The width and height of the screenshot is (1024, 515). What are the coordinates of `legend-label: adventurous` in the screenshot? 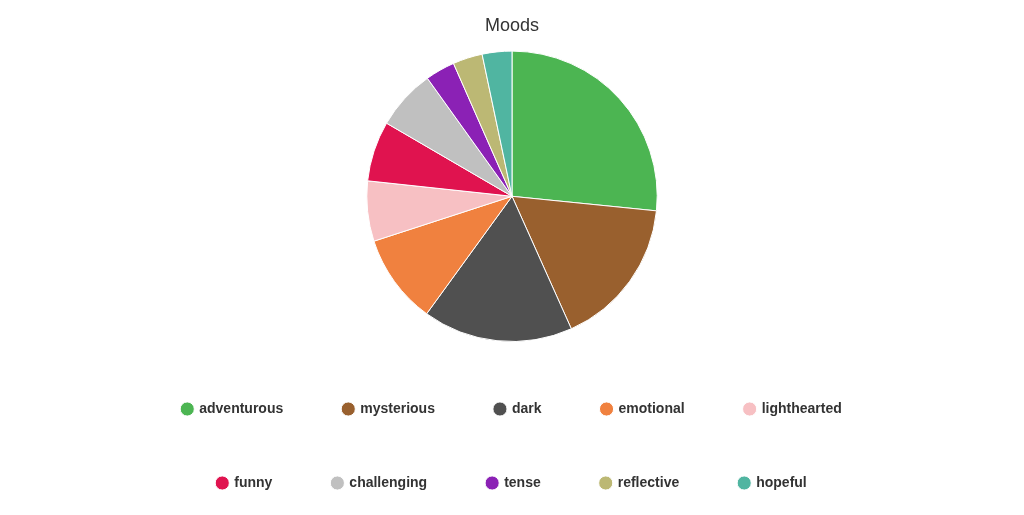 It's located at (241, 407).